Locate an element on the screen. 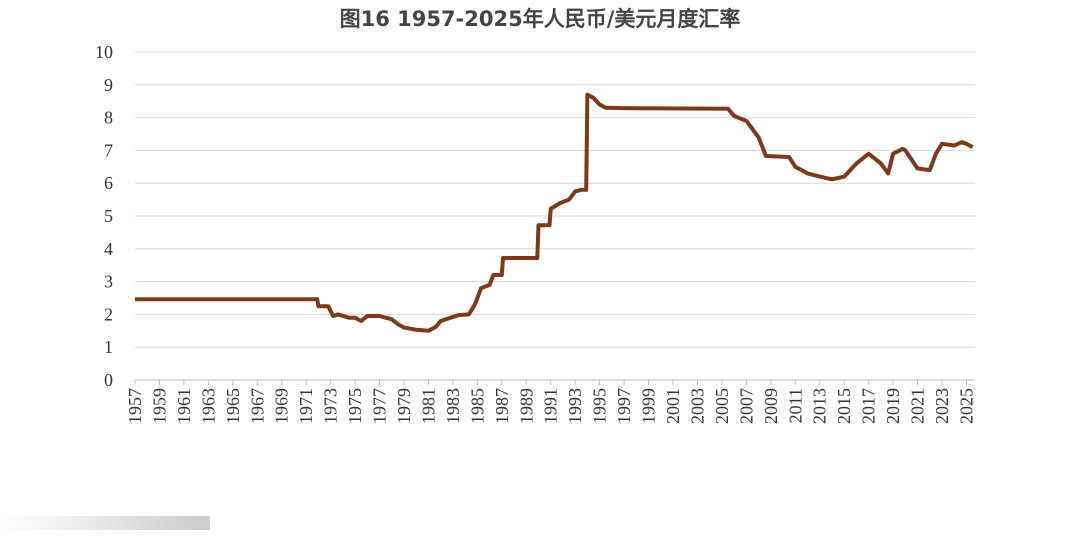  x-tick-label: 2025 is located at coordinates (966, 406).